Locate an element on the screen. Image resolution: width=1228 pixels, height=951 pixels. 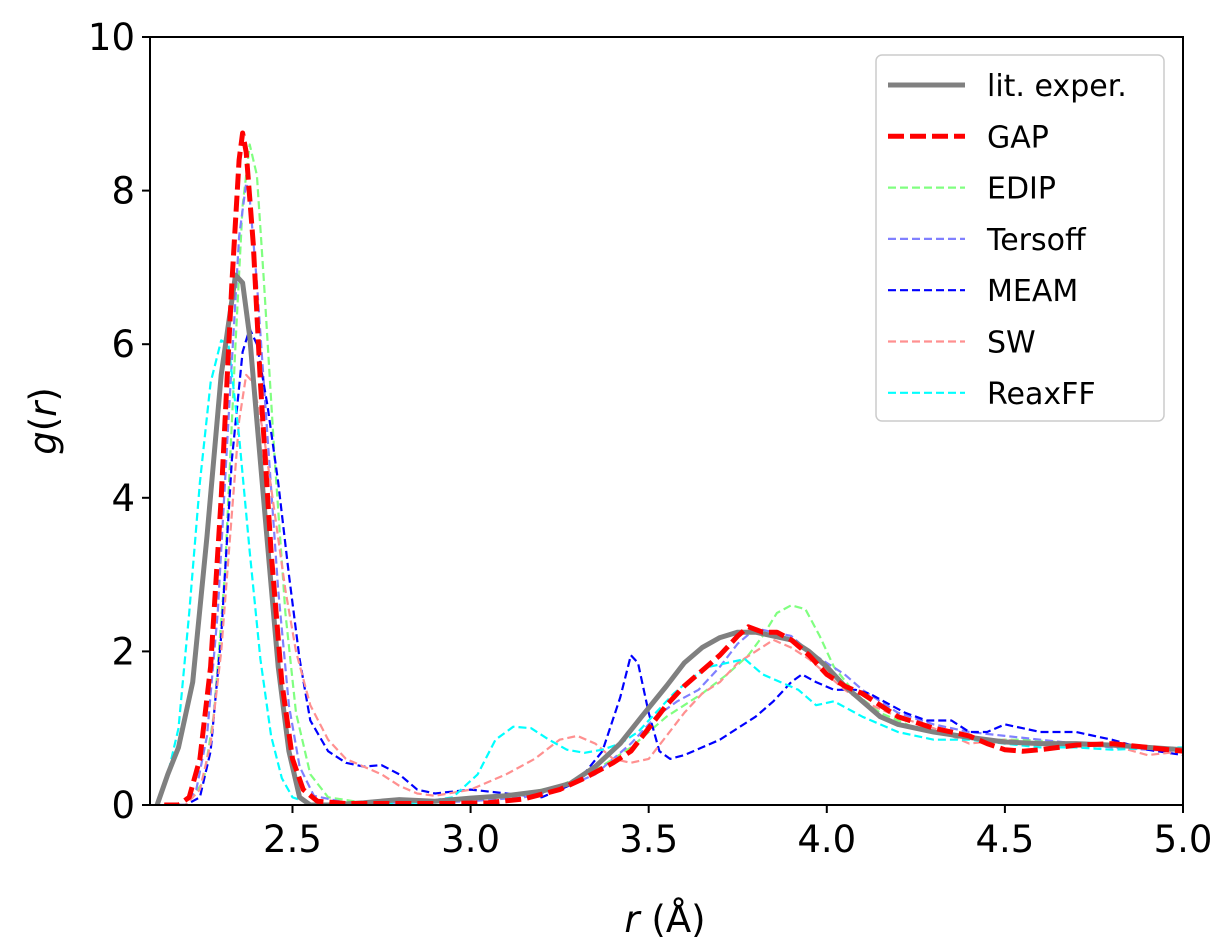
x-tick-label: 5.0 is located at coordinates (1183, 839).